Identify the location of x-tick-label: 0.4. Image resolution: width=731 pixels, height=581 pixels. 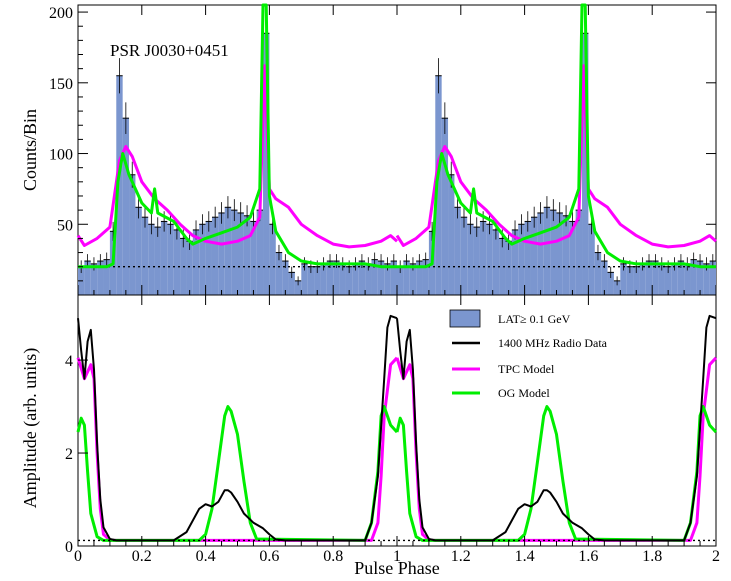
(206, 556).